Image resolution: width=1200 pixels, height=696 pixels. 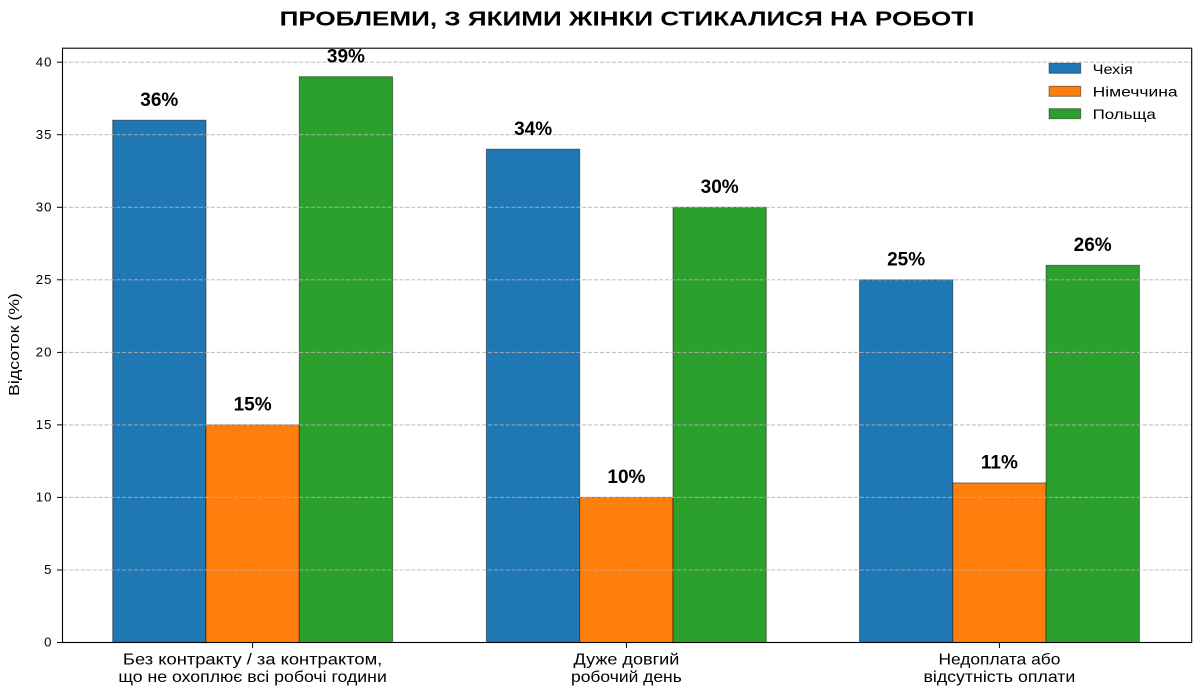 I want to click on svg-text: 34%, so click(x=533, y=129).